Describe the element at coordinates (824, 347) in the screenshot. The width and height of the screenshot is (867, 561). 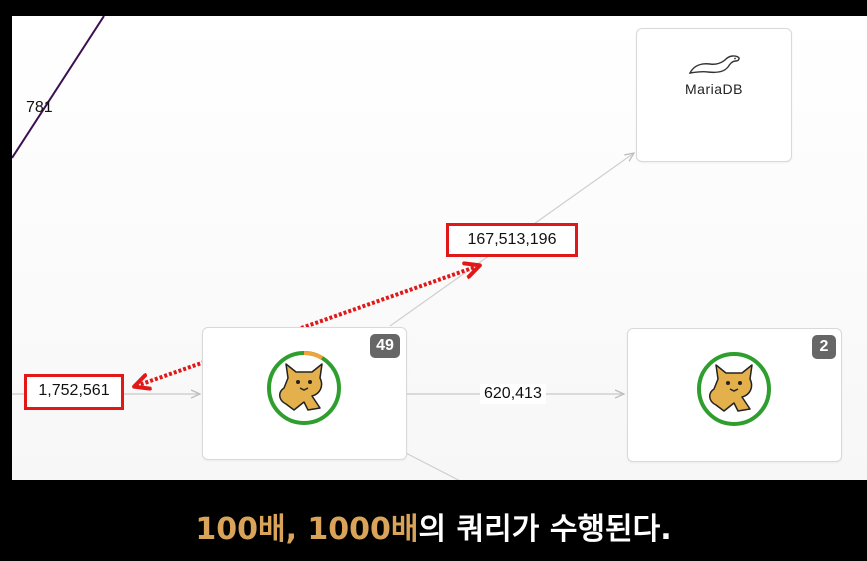
I see `instance-count-badge: 2` at that location.